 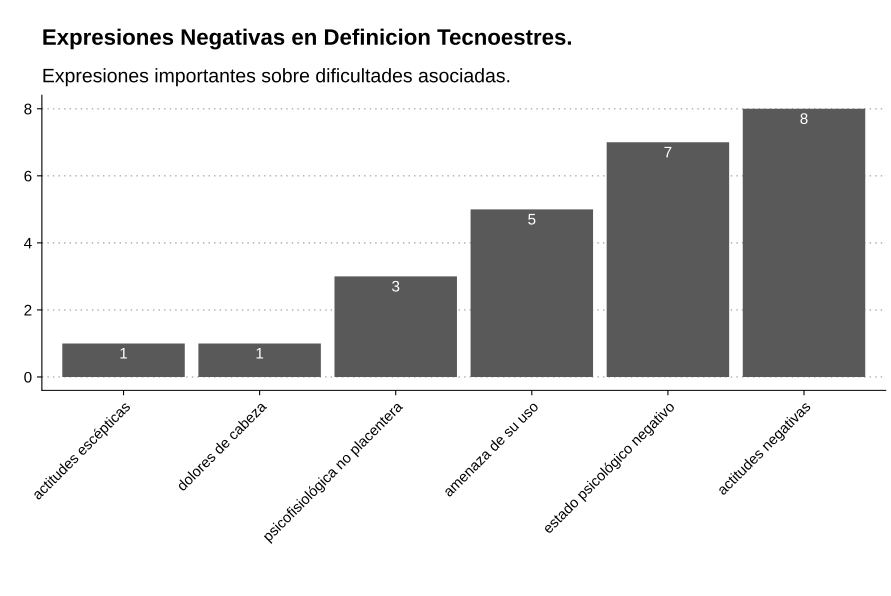 I want to click on y-tick-label: 0, so click(x=28, y=377).